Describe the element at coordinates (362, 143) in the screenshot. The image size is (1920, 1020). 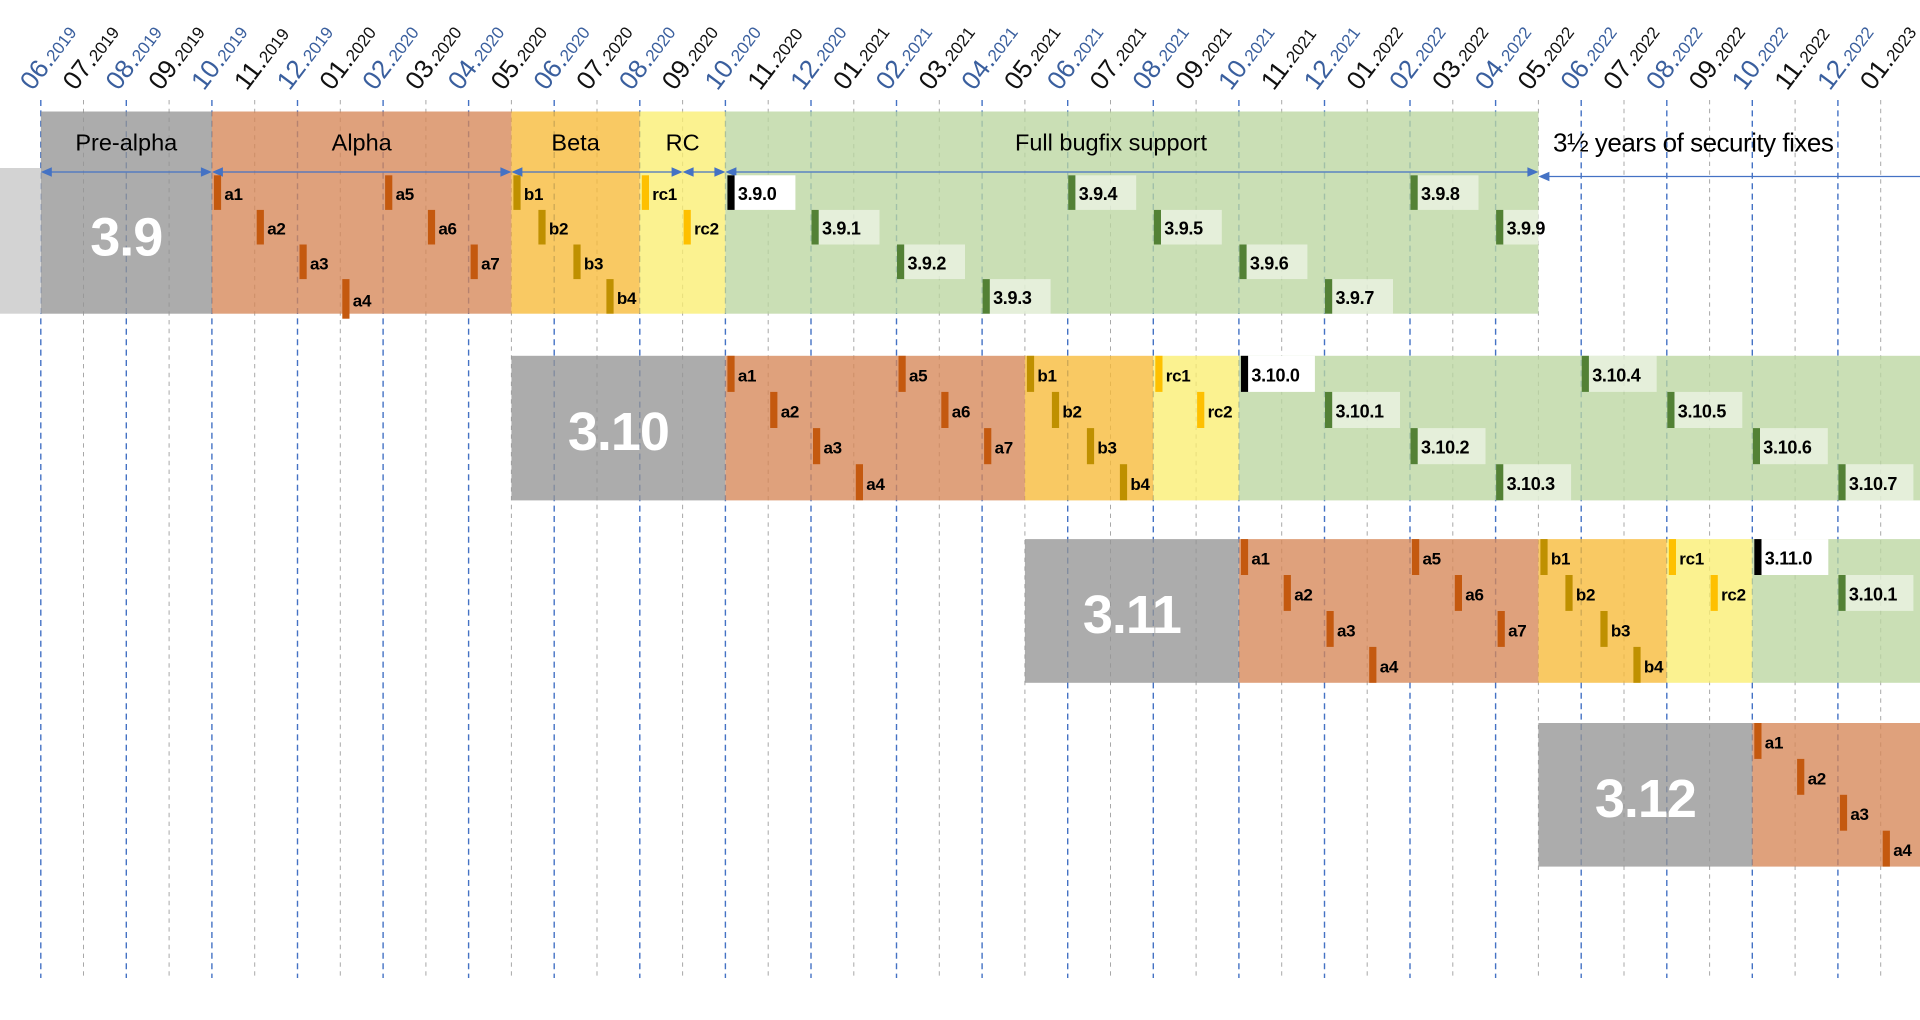
I see `svg-text: Alpha` at that location.